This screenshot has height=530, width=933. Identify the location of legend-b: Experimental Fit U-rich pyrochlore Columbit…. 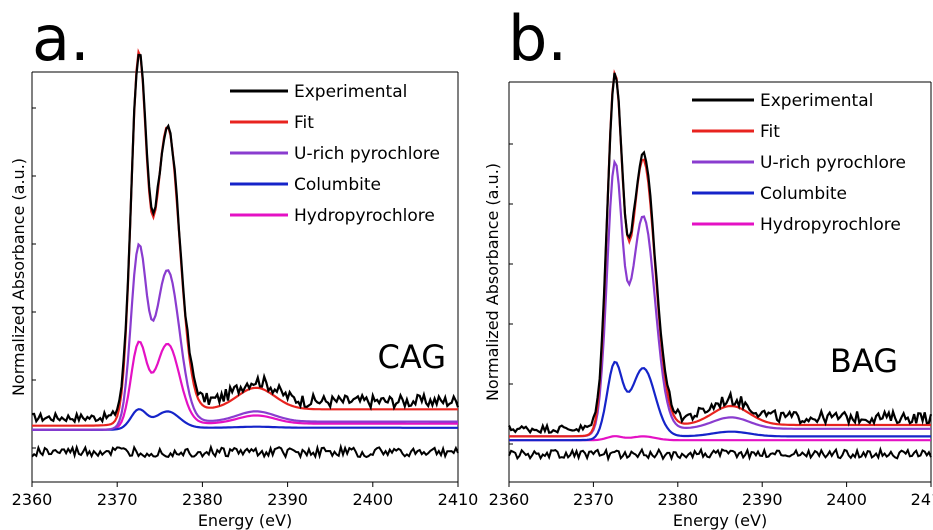
(799, 163).